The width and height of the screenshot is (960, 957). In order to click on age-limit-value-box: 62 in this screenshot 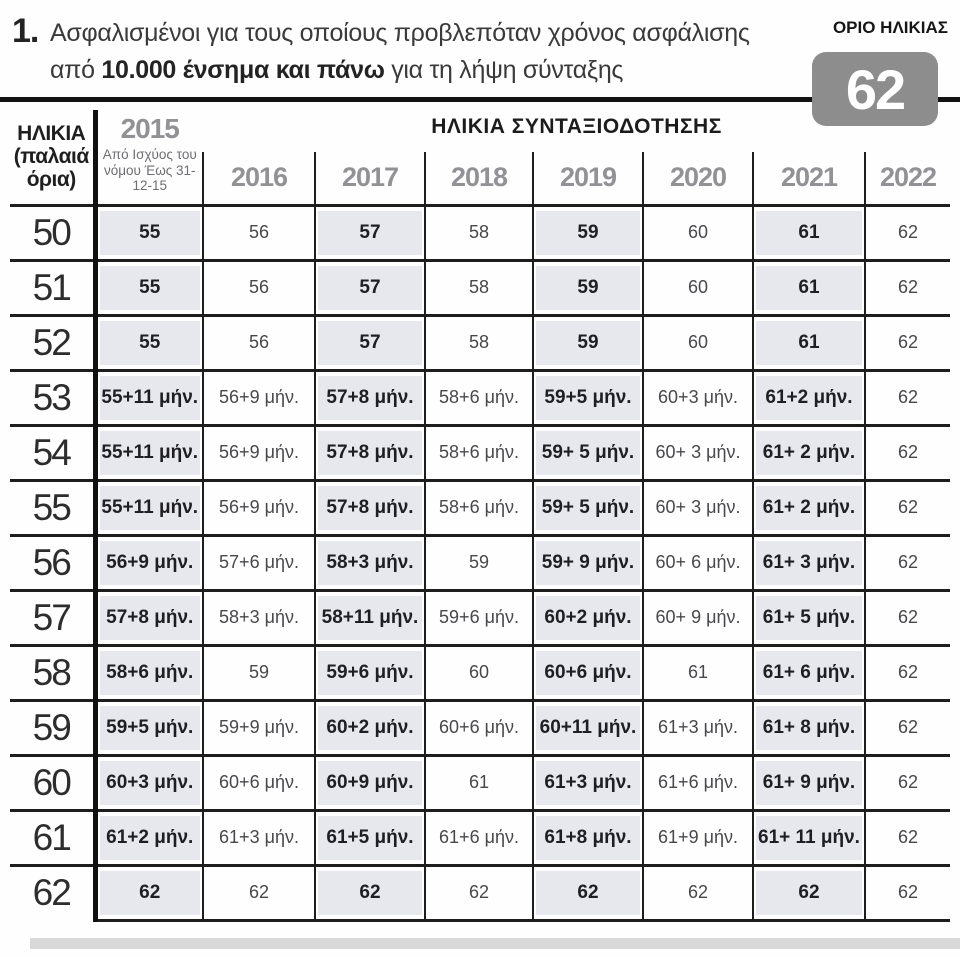, I will do `click(875, 89)`.